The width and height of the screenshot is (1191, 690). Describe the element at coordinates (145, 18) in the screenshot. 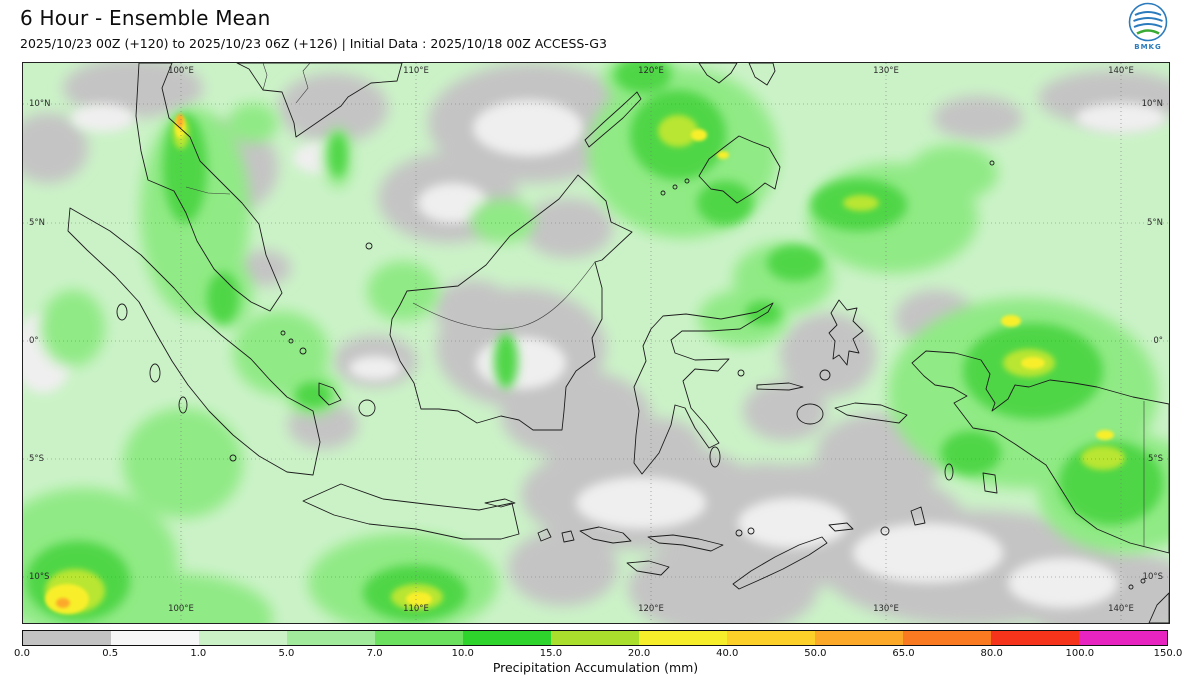

I see `page-title: 6 Hour - Ensemble Mean` at that location.